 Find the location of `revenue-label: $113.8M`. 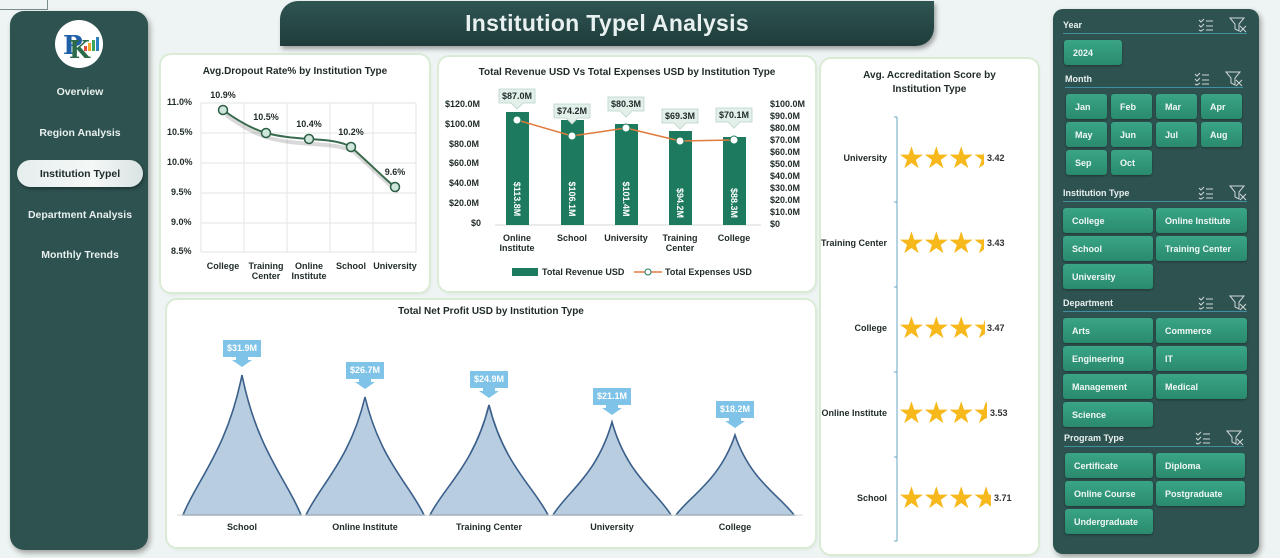

revenue-label: $113.8M is located at coordinates (517, 199).